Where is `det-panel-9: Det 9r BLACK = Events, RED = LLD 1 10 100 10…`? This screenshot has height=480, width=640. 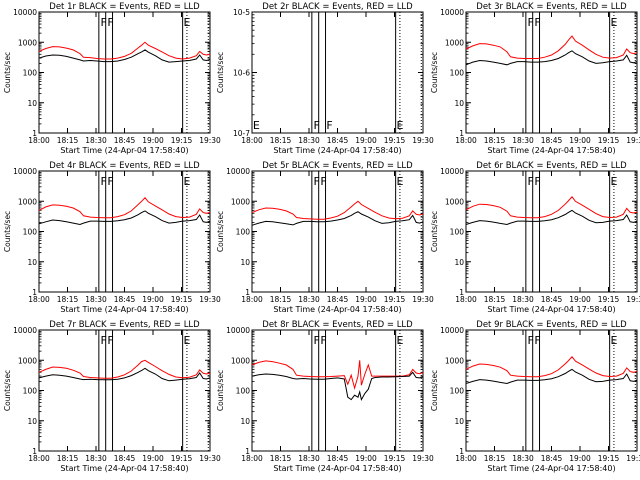
det-panel-9: Det 9r BLACK = Events, RED = LLD 1 10 100 10… is located at coordinates (535, 396).